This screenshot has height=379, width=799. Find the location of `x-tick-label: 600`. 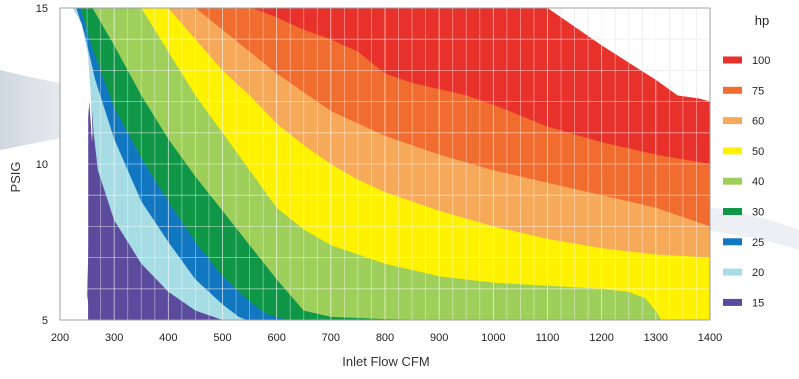

x-tick-label: 600 is located at coordinates (276, 338).